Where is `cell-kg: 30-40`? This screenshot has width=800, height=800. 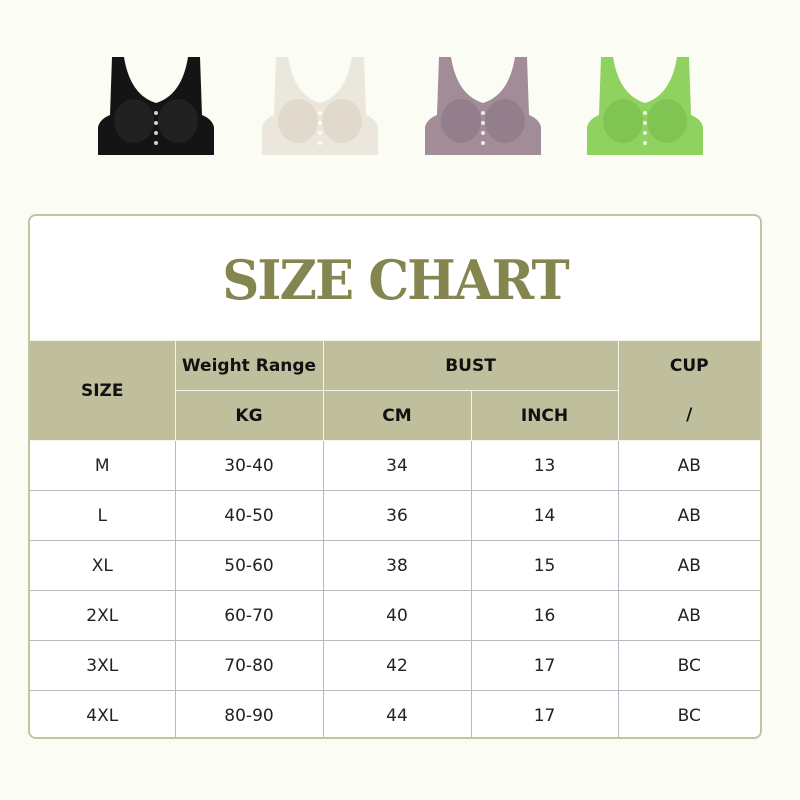
cell-kg: 30-40 is located at coordinates (249, 465).